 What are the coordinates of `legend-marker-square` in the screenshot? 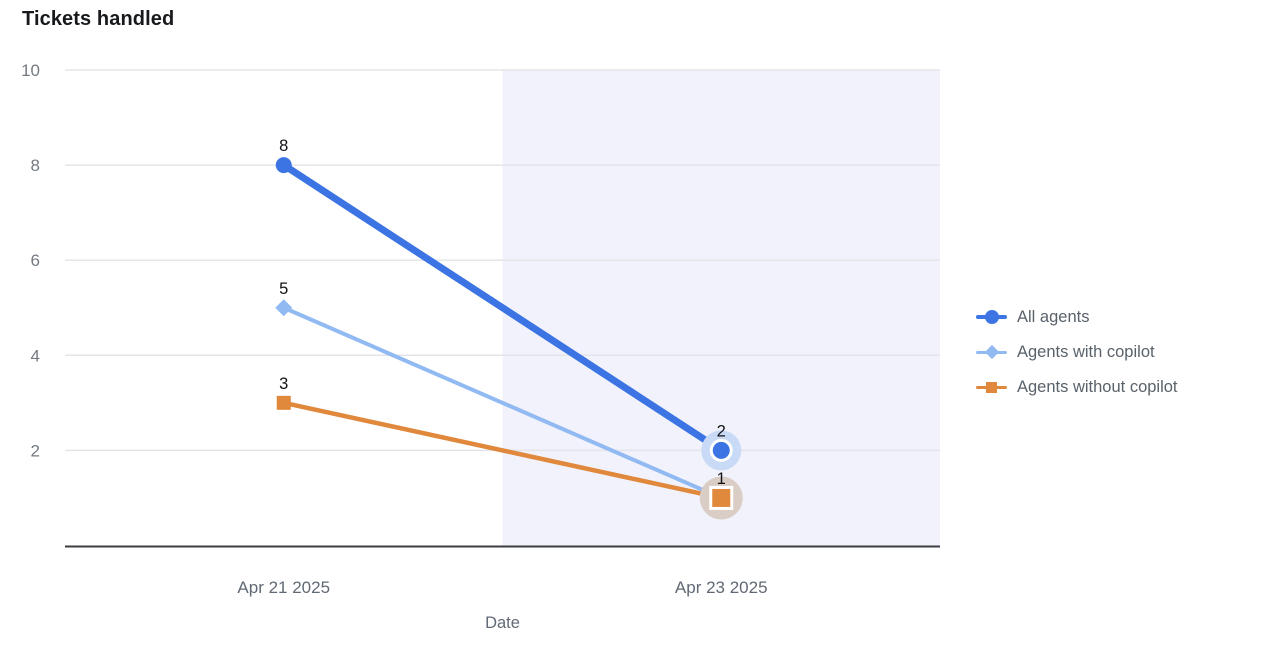 It's located at (991, 387).